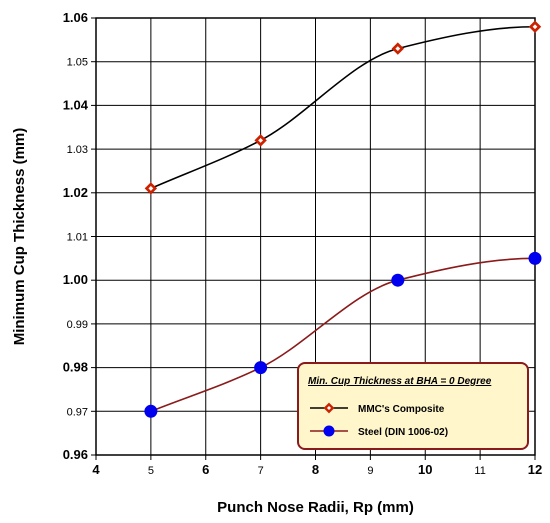 The image size is (550, 523). What do you see at coordinates (261, 471) in the screenshot?
I see `x-tick-label: 7` at bounding box center [261, 471].